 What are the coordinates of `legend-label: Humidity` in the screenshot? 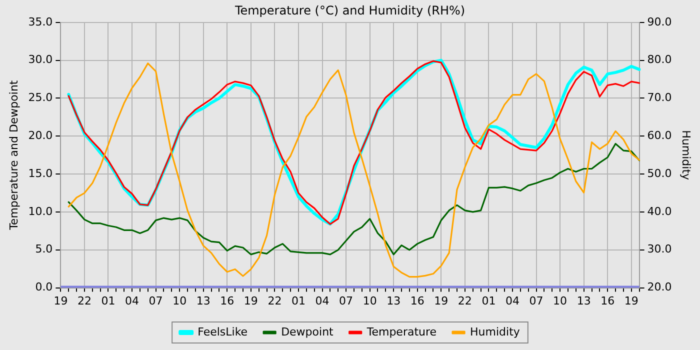 It's located at (495, 331).